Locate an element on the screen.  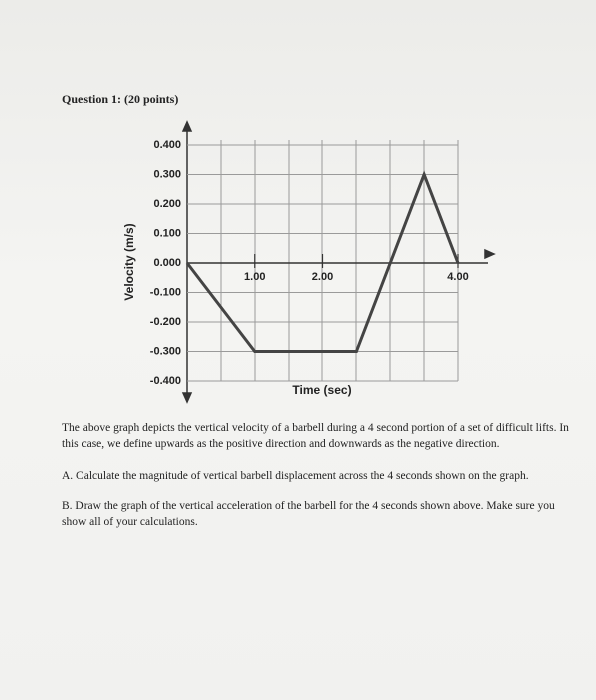
y-tick-label: 0.100 is located at coordinates (167, 233).